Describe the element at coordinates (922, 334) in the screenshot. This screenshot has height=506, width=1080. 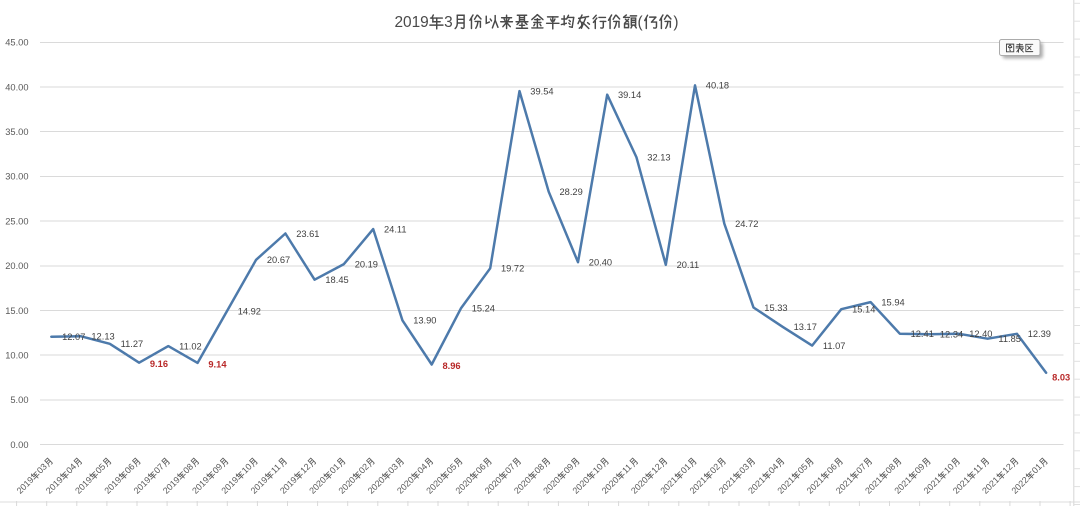
I see `svg-text: 12.41` at that location.